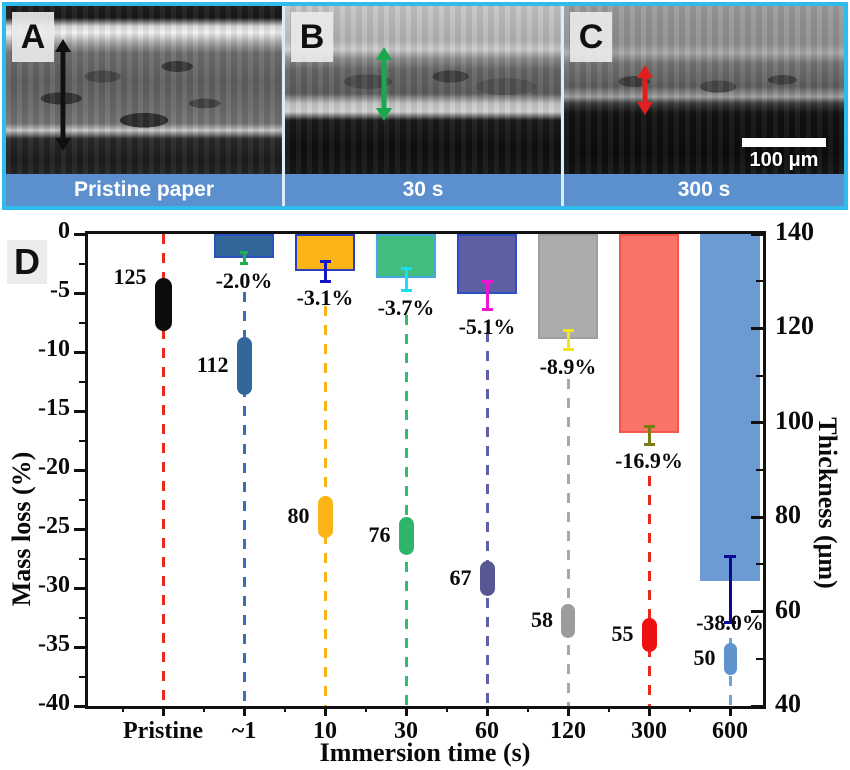 This screenshot has width=850, height=770. Describe the element at coordinates (54, 349) in the screenshot. I see `y-left-tick-label: -10` at that location.